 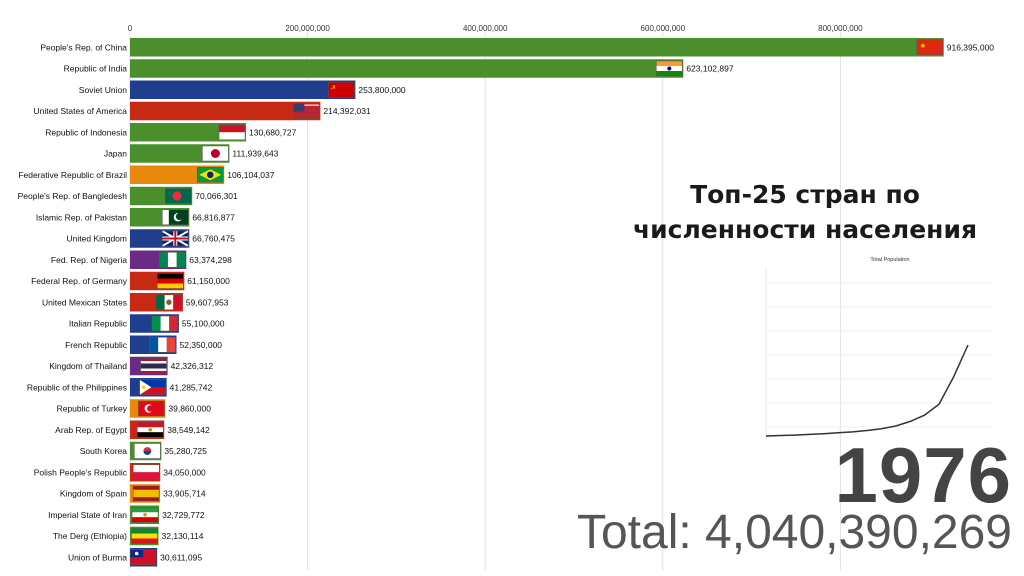 I want to click on country-label: United Kingdom, so click(x=97, y=239).